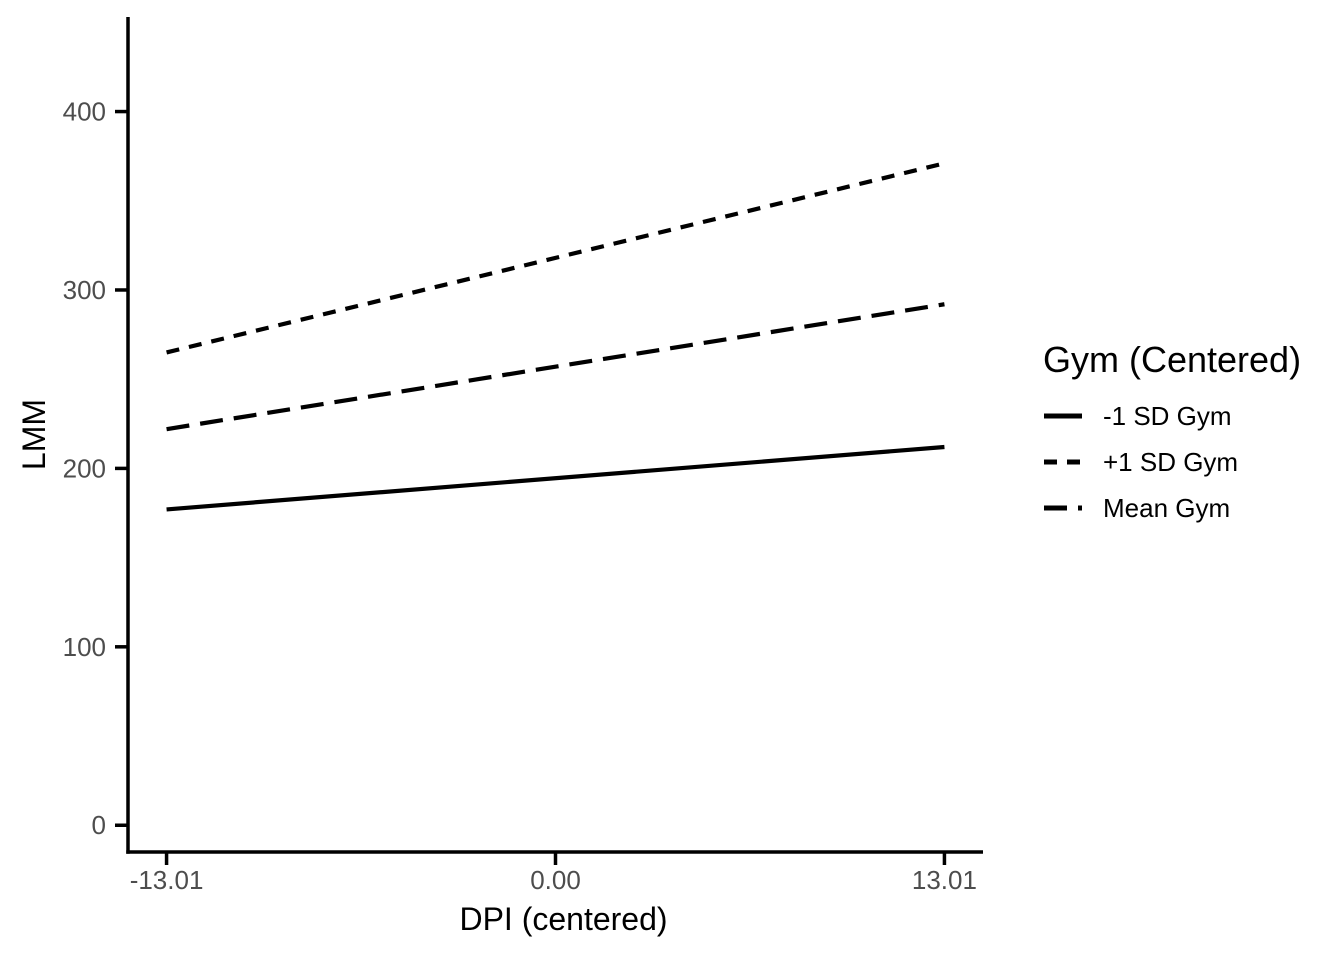  Describe the element at coordinates (99, 825) in the screenshot. I see `y-tick-label: 0` at that location.